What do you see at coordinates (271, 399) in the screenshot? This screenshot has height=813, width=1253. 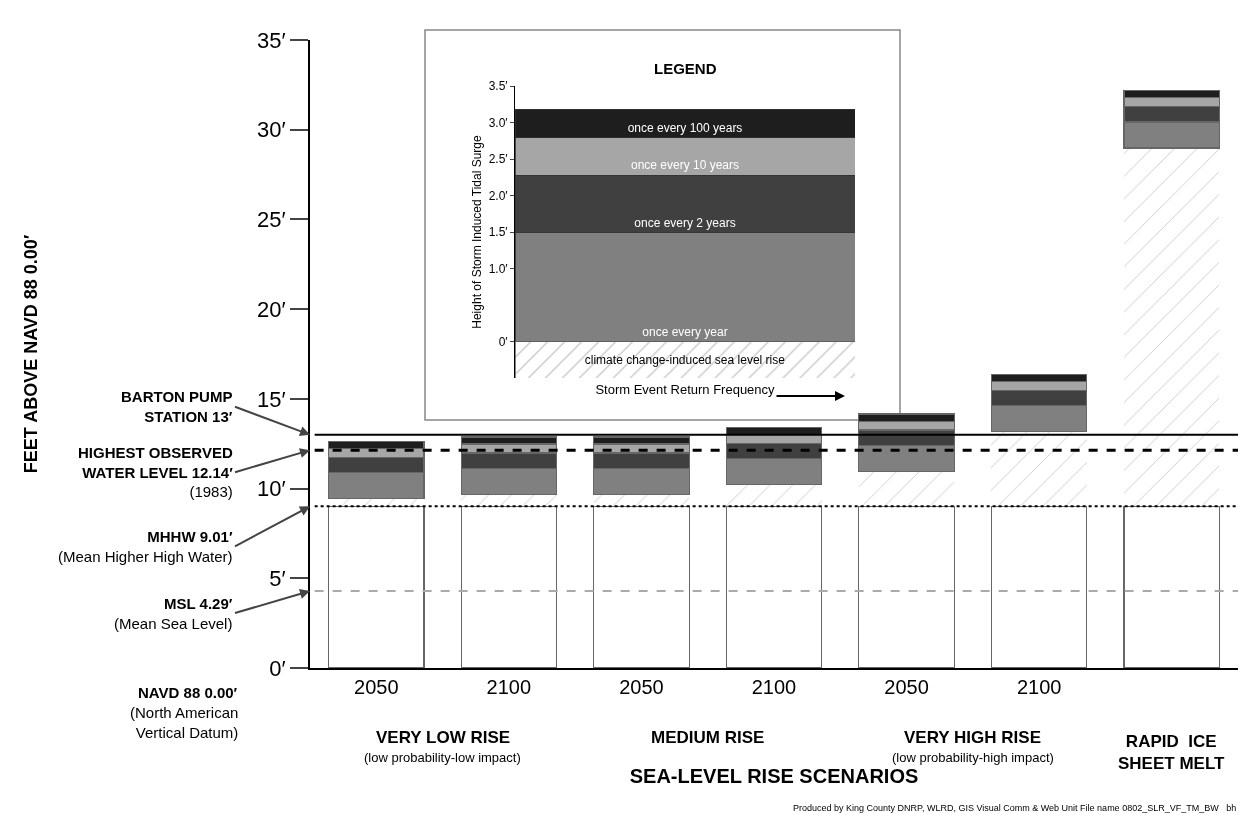 I see `y-tick-label: 15′` at bounding box center [271, 399].